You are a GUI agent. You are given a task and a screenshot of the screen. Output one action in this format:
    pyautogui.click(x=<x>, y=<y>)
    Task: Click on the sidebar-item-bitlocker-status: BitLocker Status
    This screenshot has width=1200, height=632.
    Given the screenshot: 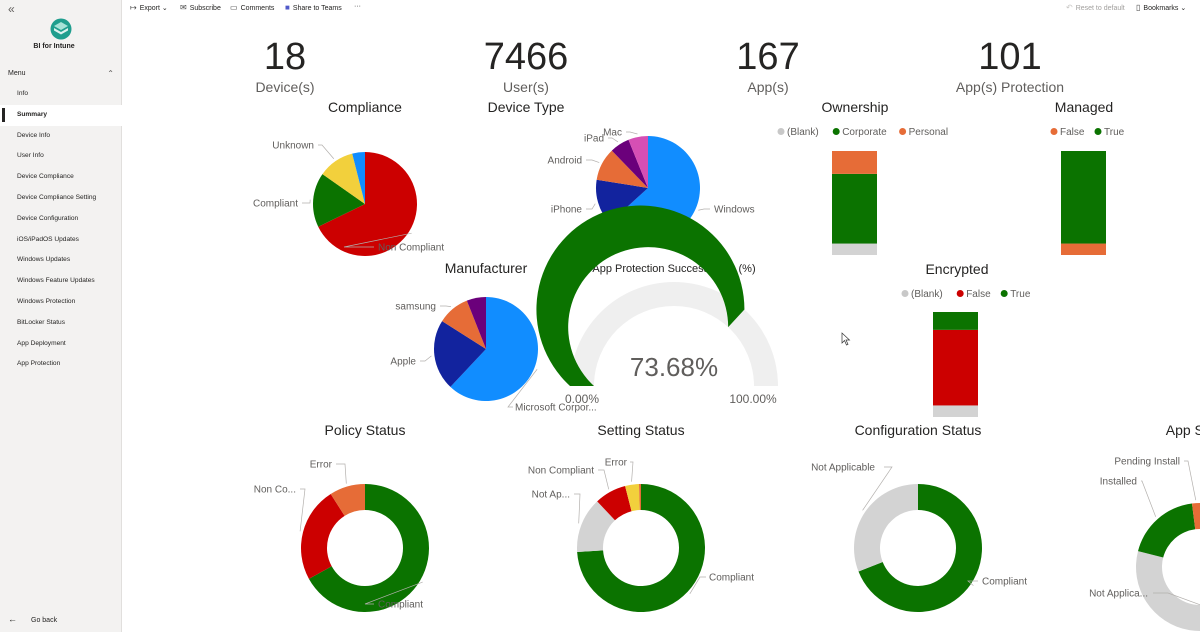 What is the action you would take?
    pyautogui.click(x=41, y=322)
    